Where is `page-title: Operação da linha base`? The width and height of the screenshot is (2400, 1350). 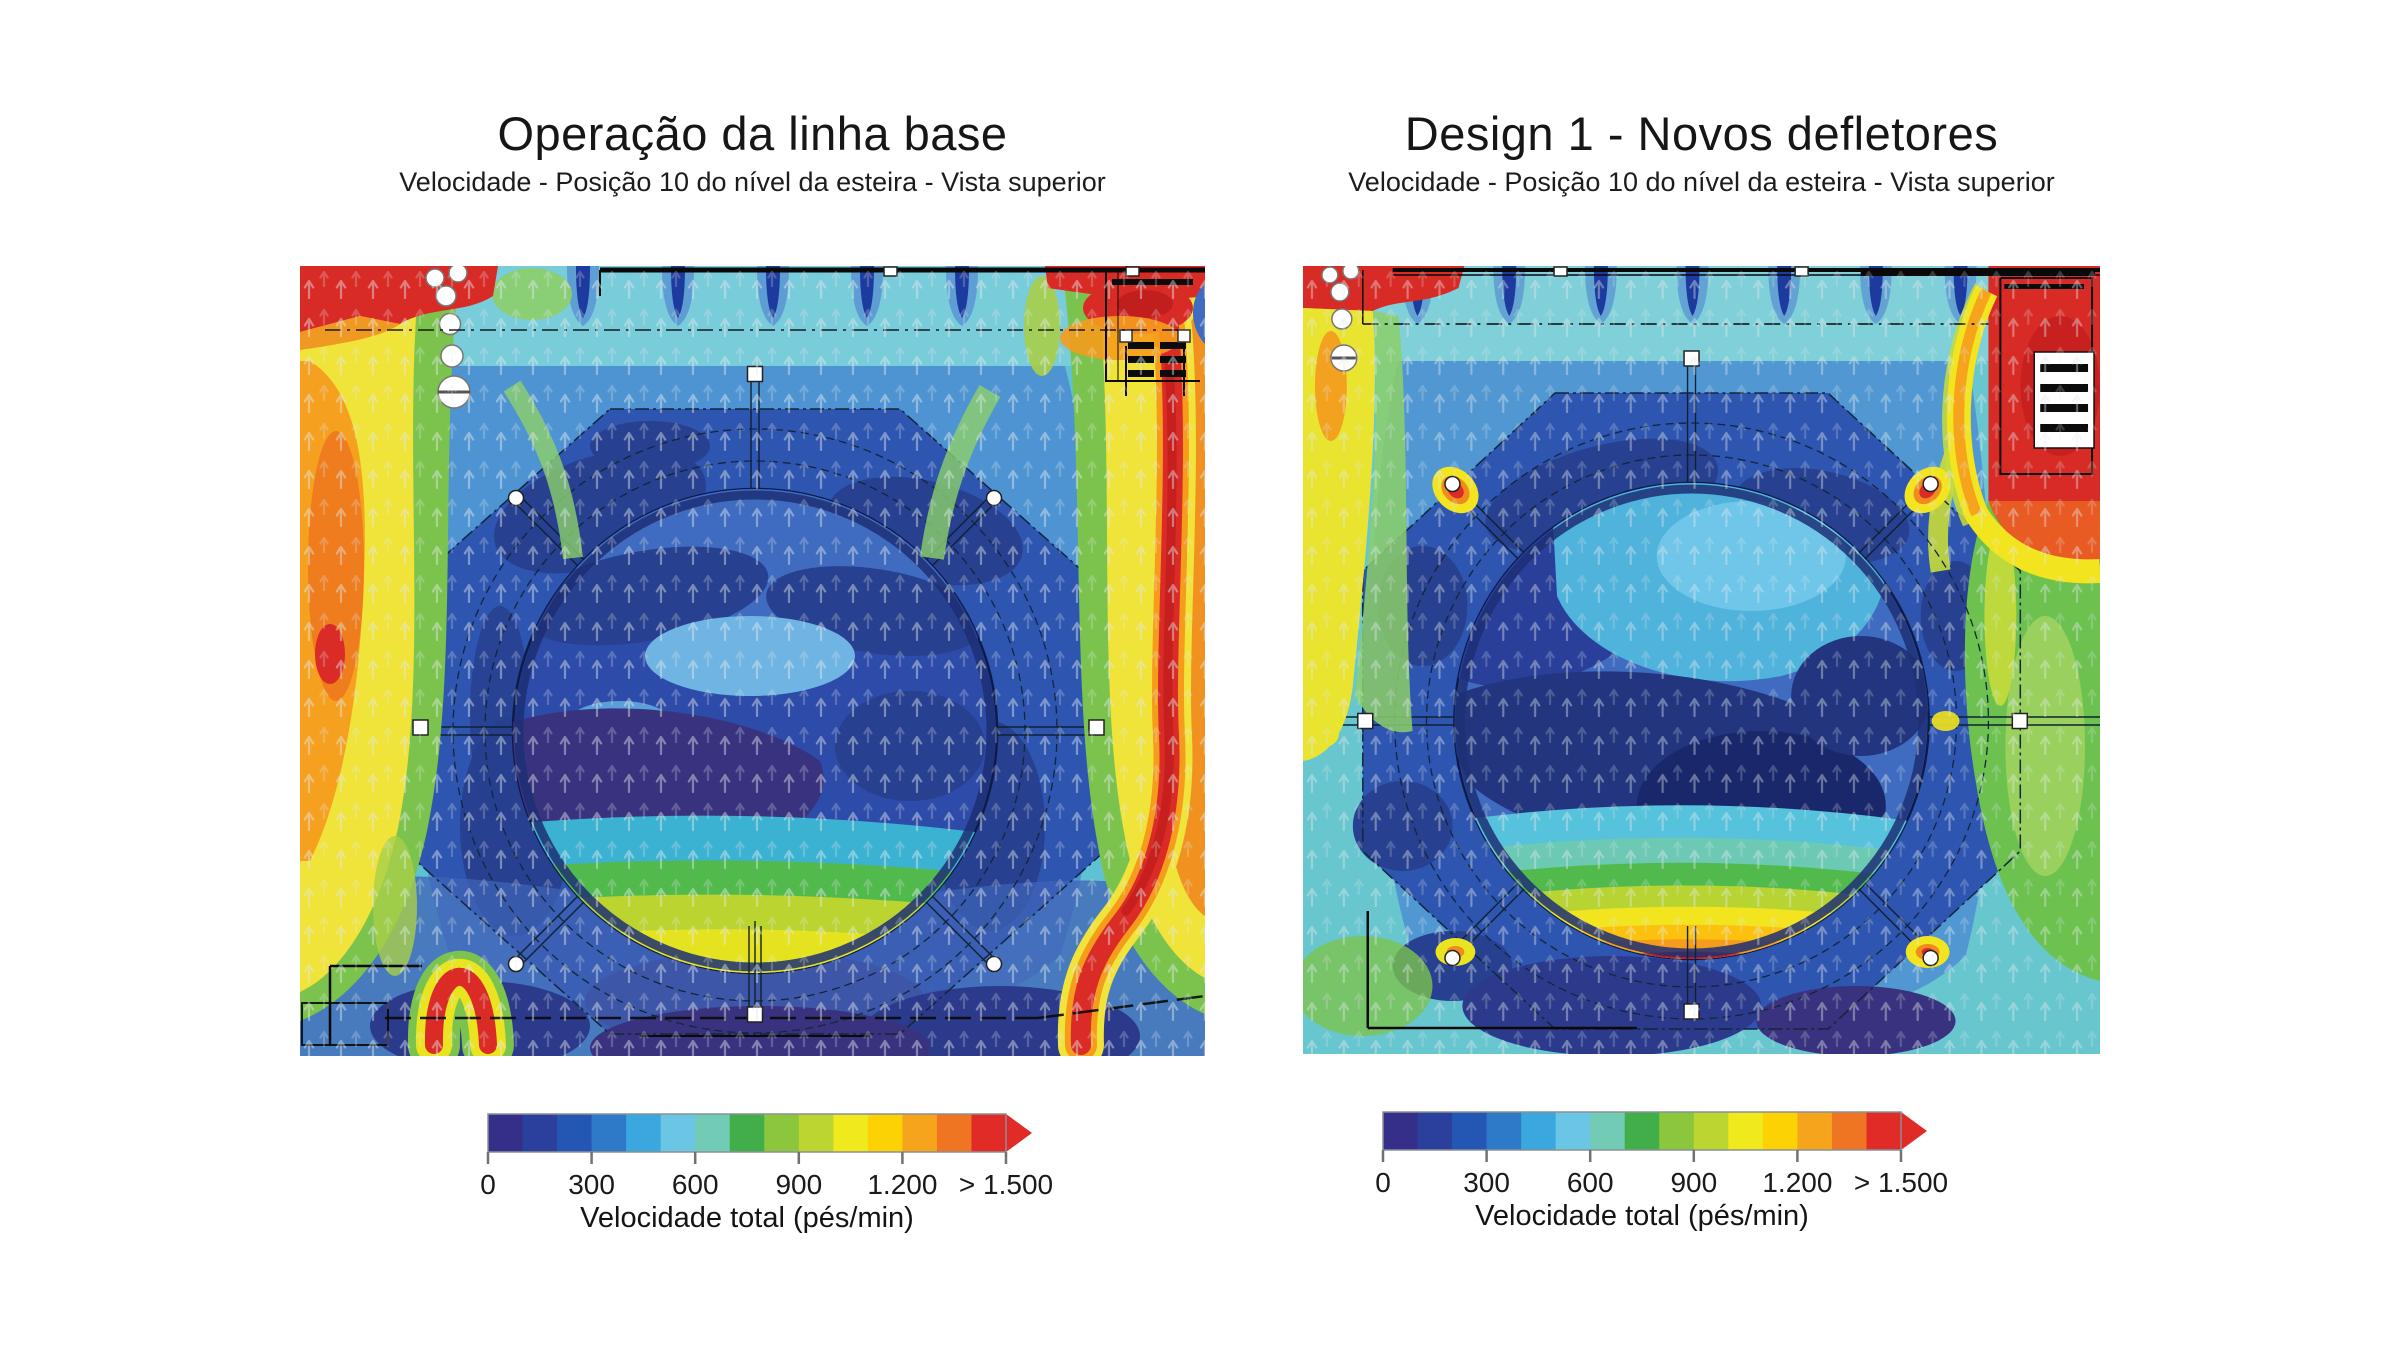 page-title: Operação da linha base is located at coordinates (752, 133).